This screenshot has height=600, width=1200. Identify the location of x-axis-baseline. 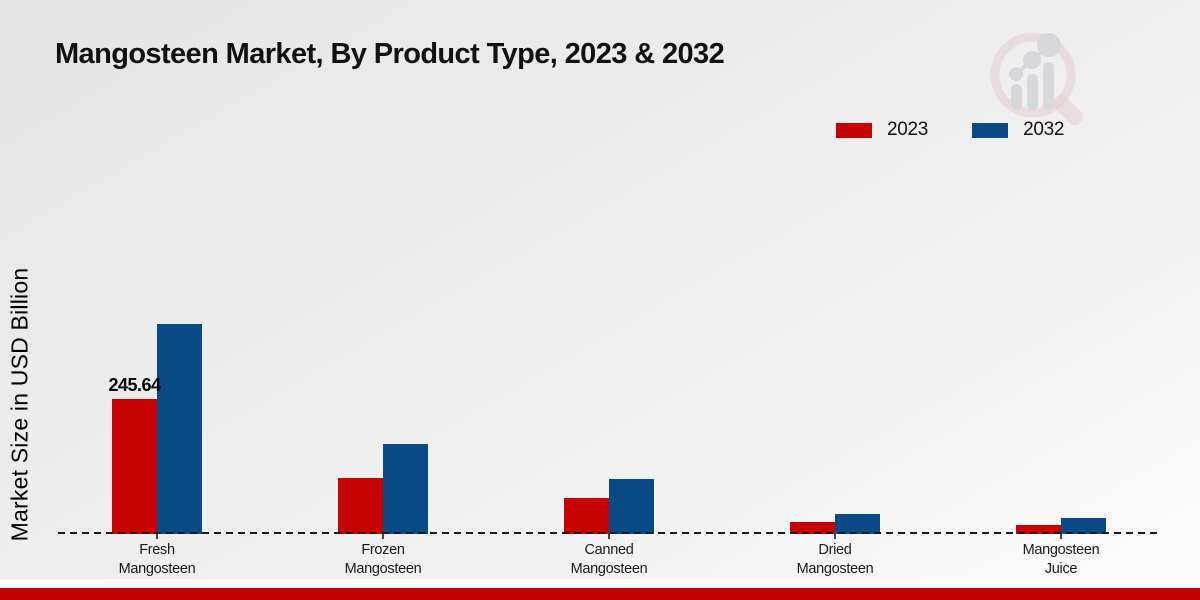
(607, 533).